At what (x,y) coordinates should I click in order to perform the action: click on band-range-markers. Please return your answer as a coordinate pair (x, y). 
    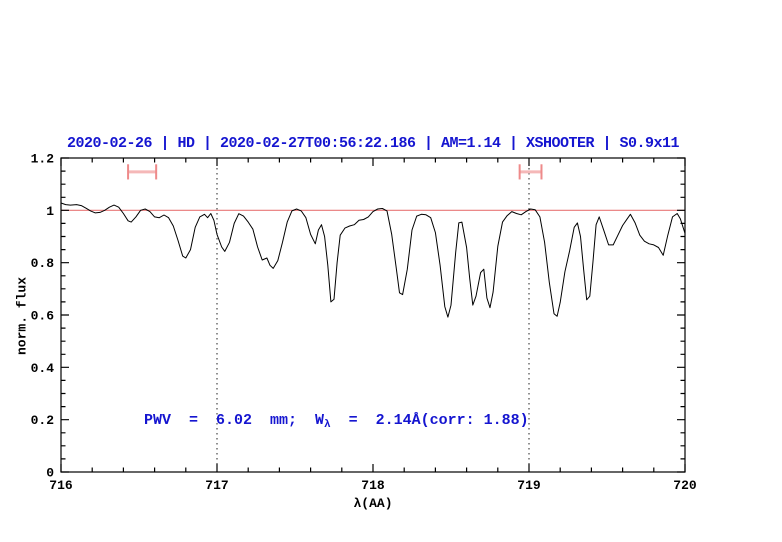
    Looking at the image, I should click on (335, 172).